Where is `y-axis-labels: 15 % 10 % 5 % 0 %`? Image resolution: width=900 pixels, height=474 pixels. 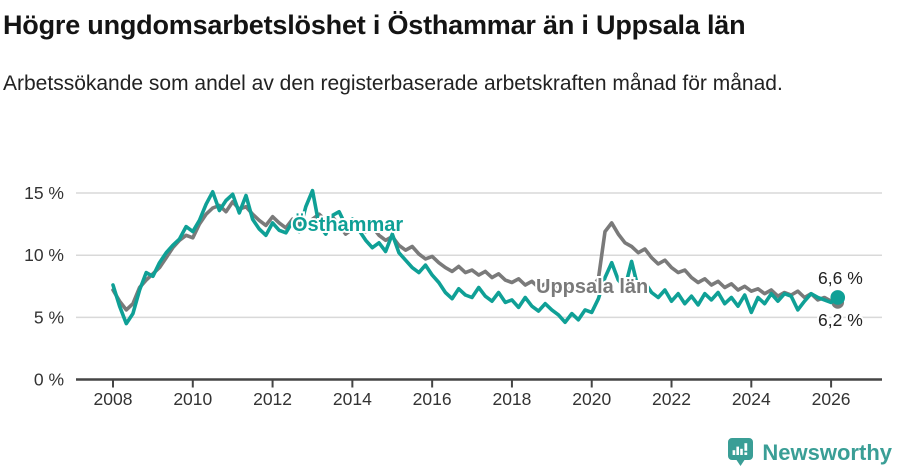 y-axis-labels: 15 % 10 % 5 % 0 % is located at coordinates (44, 286).